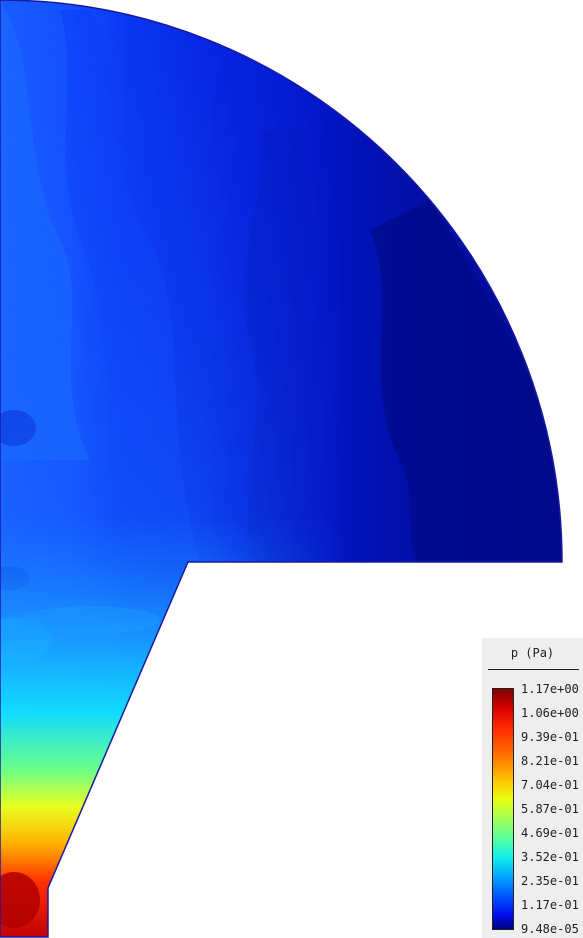  I want to click on legend-tick-label: 7.04e-01, so click(550, 785).